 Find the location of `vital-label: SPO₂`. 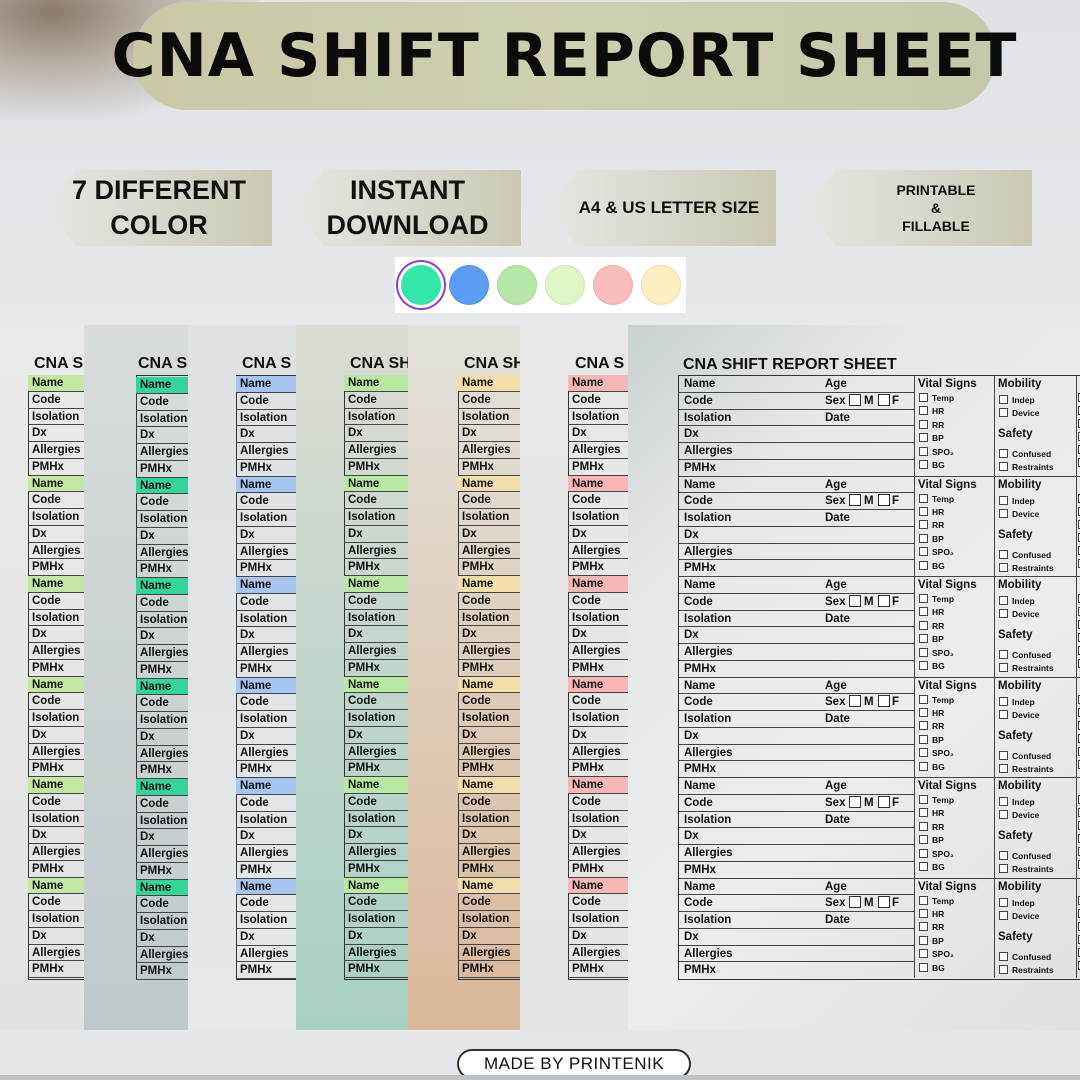

vital-label: SPO₂ is located at coordinates (943, 853).